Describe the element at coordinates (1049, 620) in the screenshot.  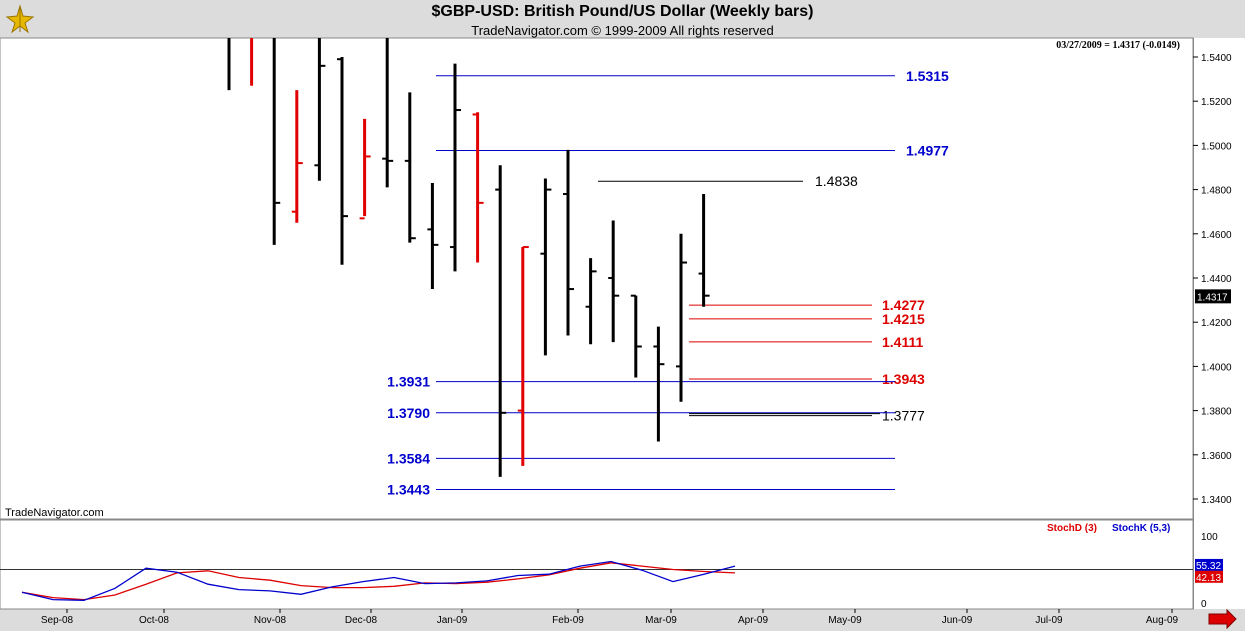
I see `time-tick-label: Jul-09` at that location.